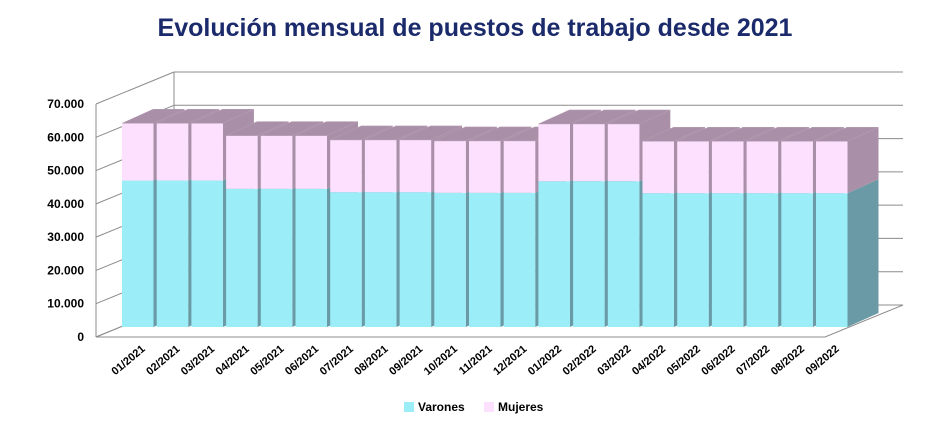  I want to click on x-tick-label: 06/2021, so click(302, 360).